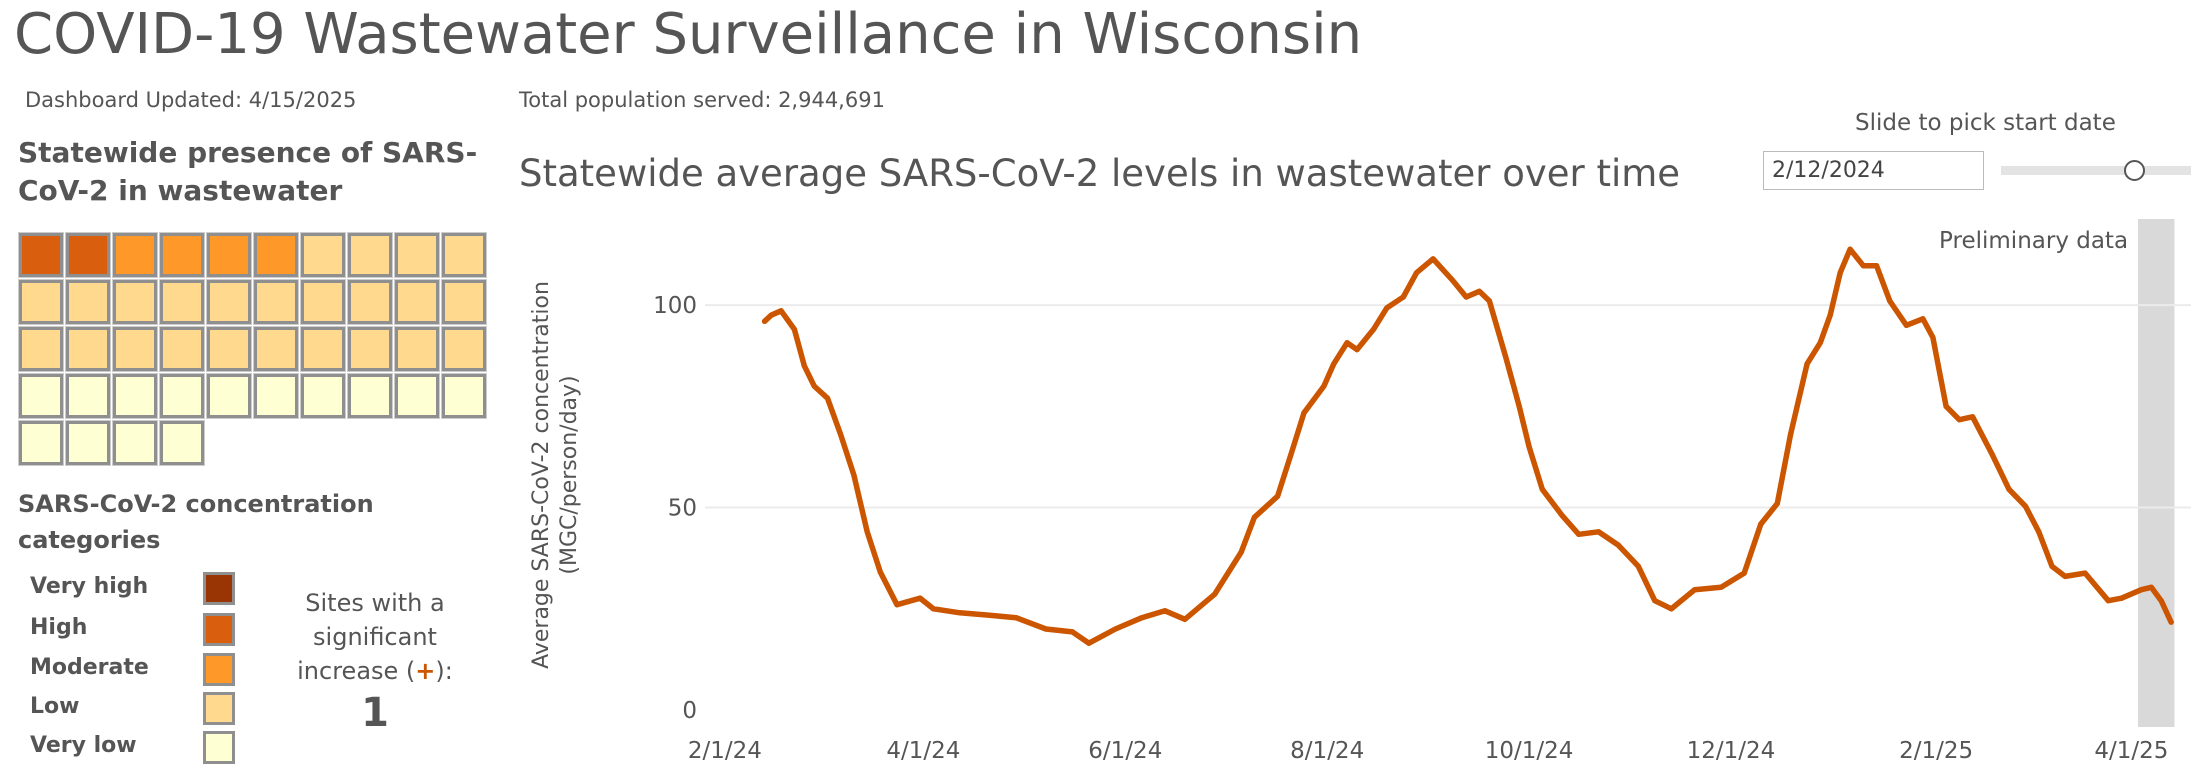  Describe the element at coordinates (1731, 751) in the screenshot. I see `x-tick-label: 12/1/24` at that location.